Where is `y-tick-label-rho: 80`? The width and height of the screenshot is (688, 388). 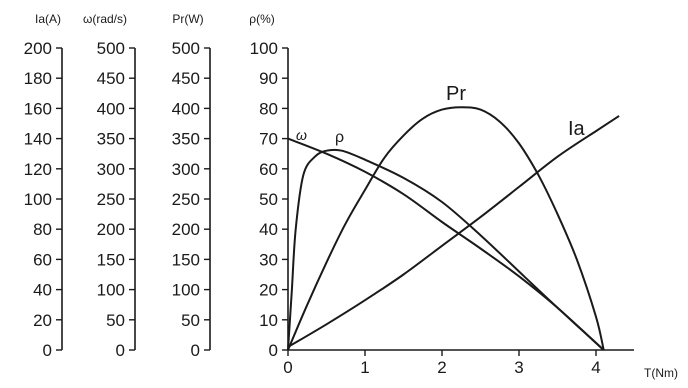 y-tick-label-rho: 80 is located at coordinates (268, 108).